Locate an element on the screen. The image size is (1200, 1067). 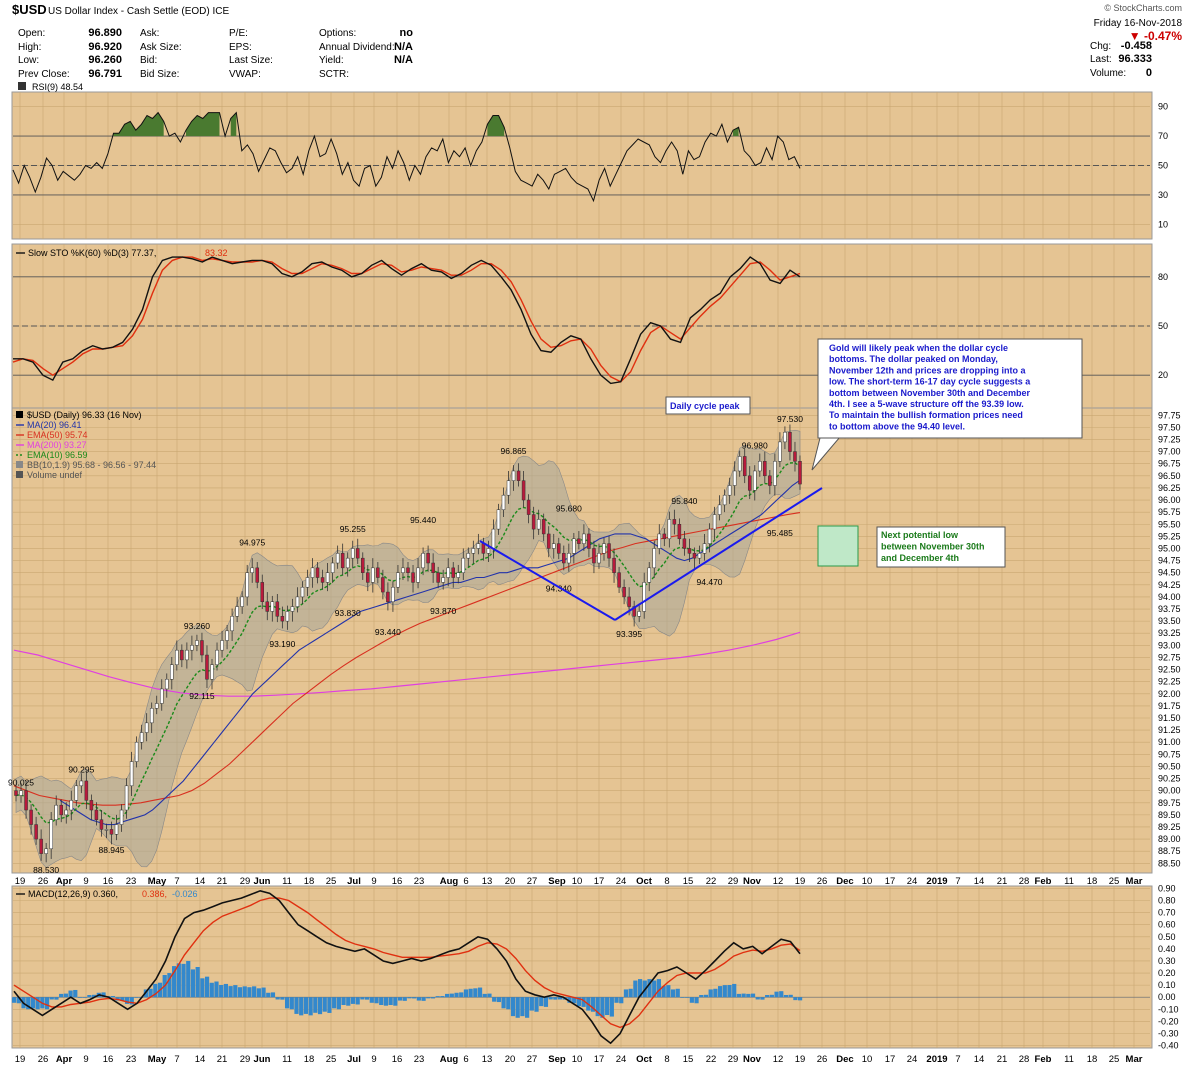
price-label: 93.190 is located at coordinates (282, 644).